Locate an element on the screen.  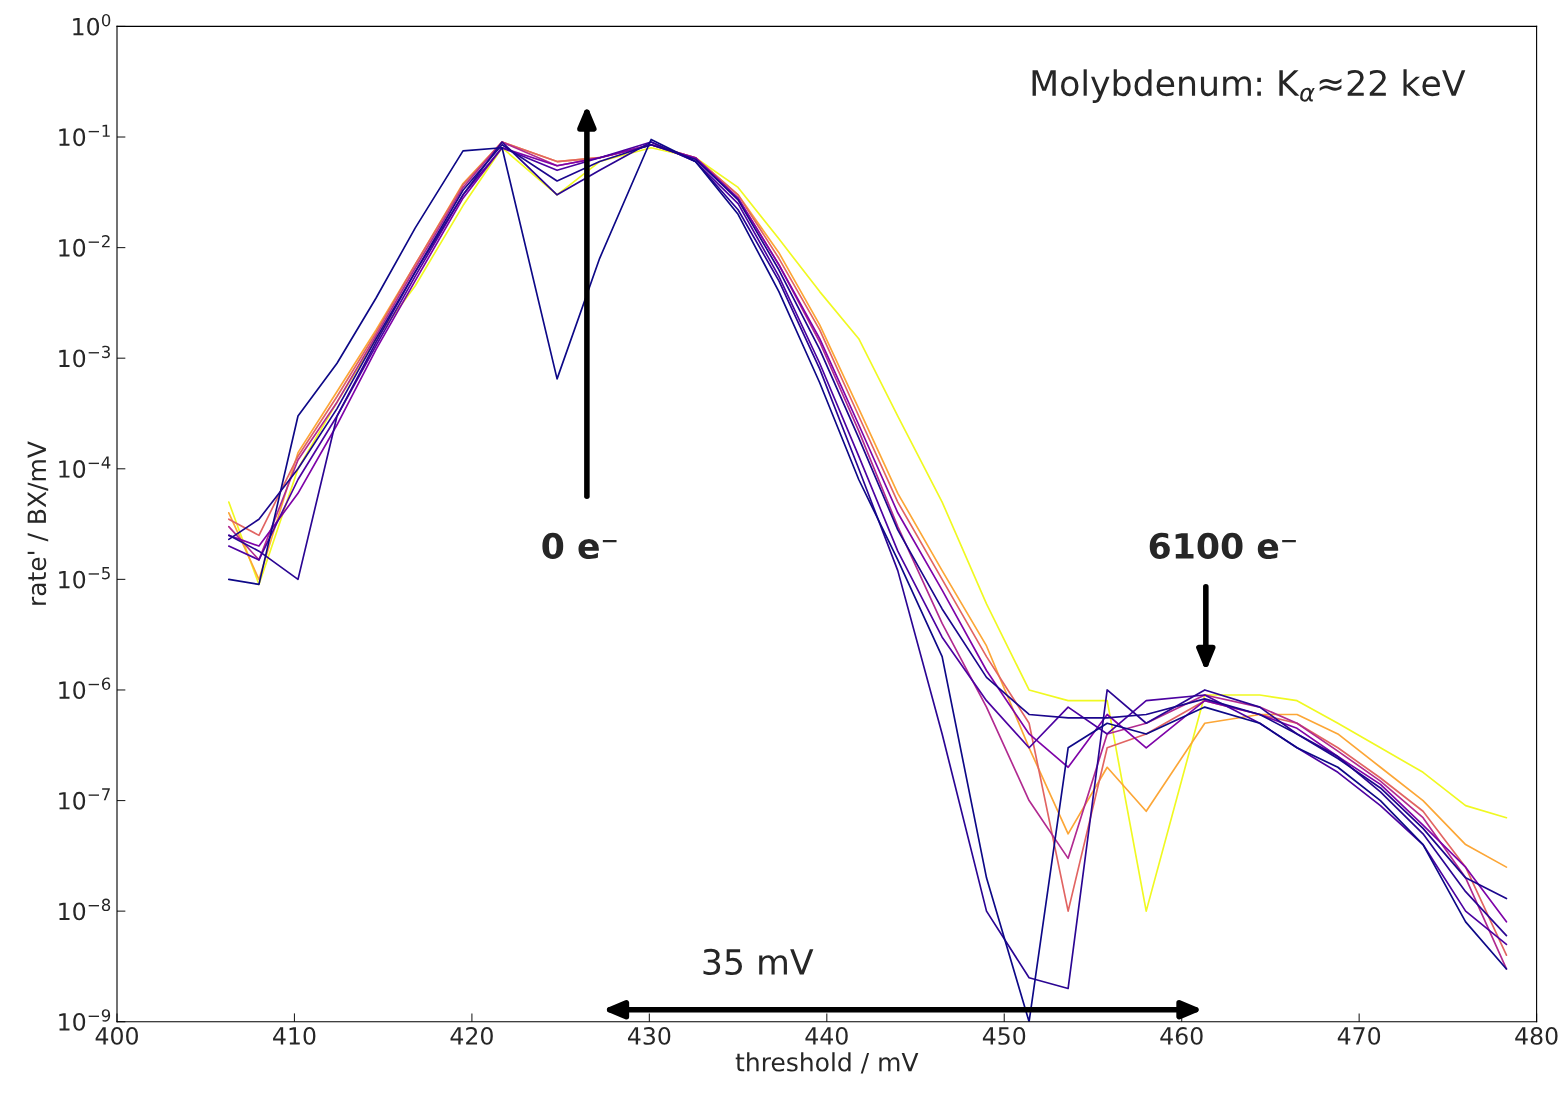
y-tick-label: 10$^{−1}$ is located at coordinates (84, 135).